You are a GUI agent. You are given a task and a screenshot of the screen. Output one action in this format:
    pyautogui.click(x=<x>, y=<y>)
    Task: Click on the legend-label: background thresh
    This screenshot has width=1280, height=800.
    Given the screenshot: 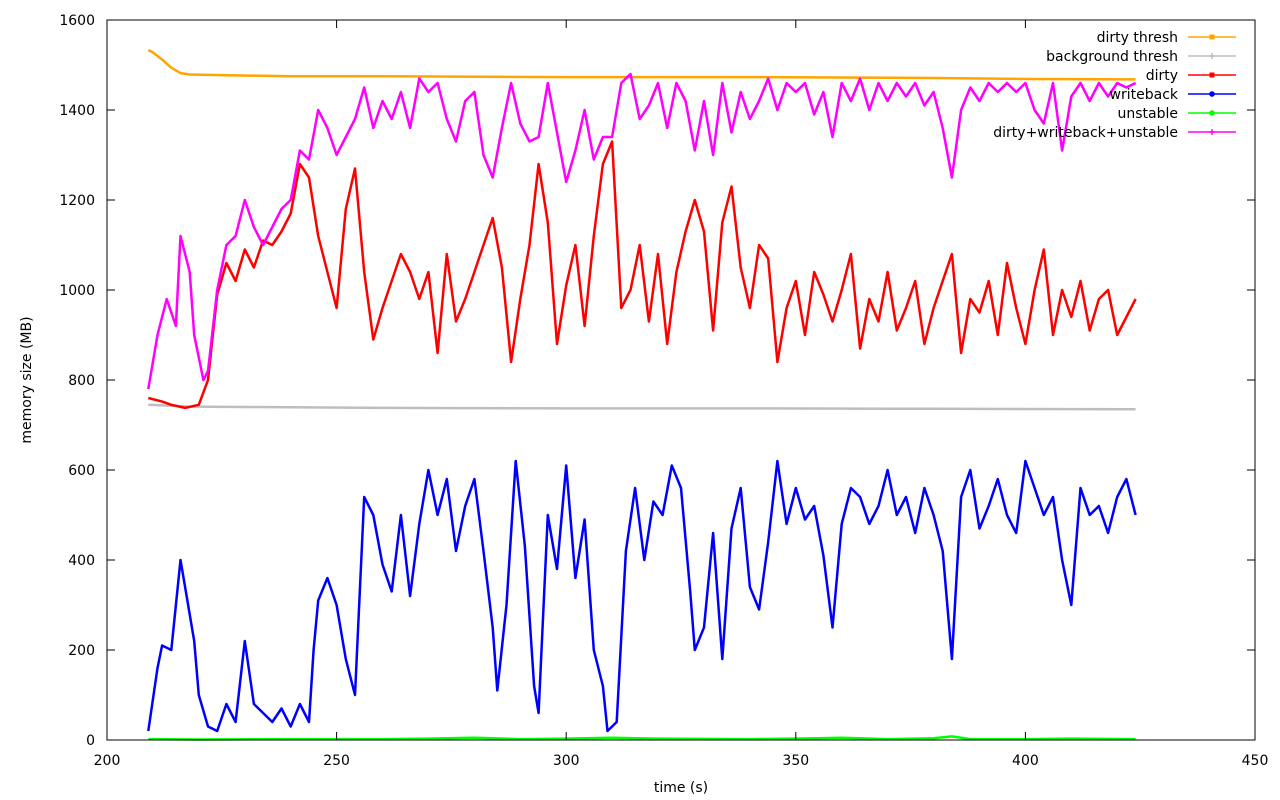 What is the action you would take?
    pyautogui.click(x=1112, y=57)
    